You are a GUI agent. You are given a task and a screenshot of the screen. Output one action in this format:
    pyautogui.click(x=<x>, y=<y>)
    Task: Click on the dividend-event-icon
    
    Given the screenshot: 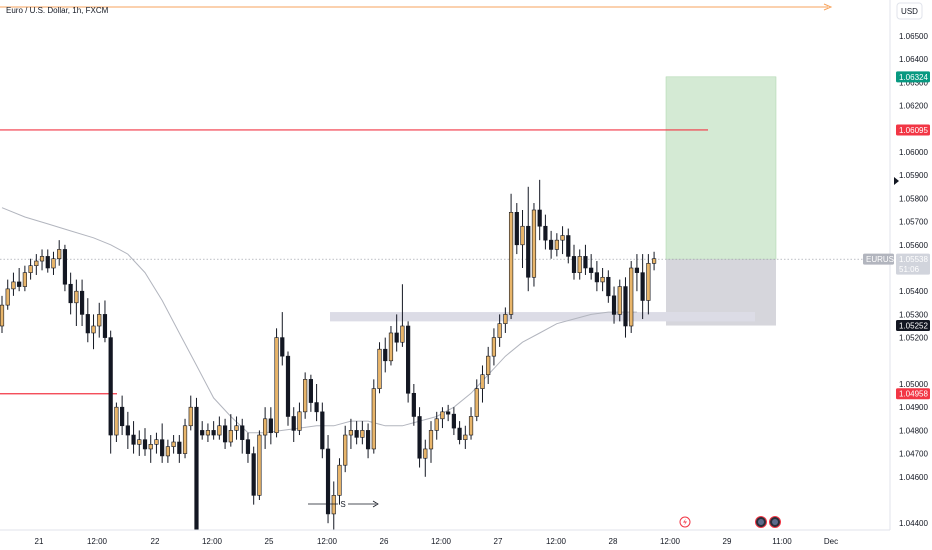 What is the action you would take?
    pyautogui.click(x=685, y=522)
    